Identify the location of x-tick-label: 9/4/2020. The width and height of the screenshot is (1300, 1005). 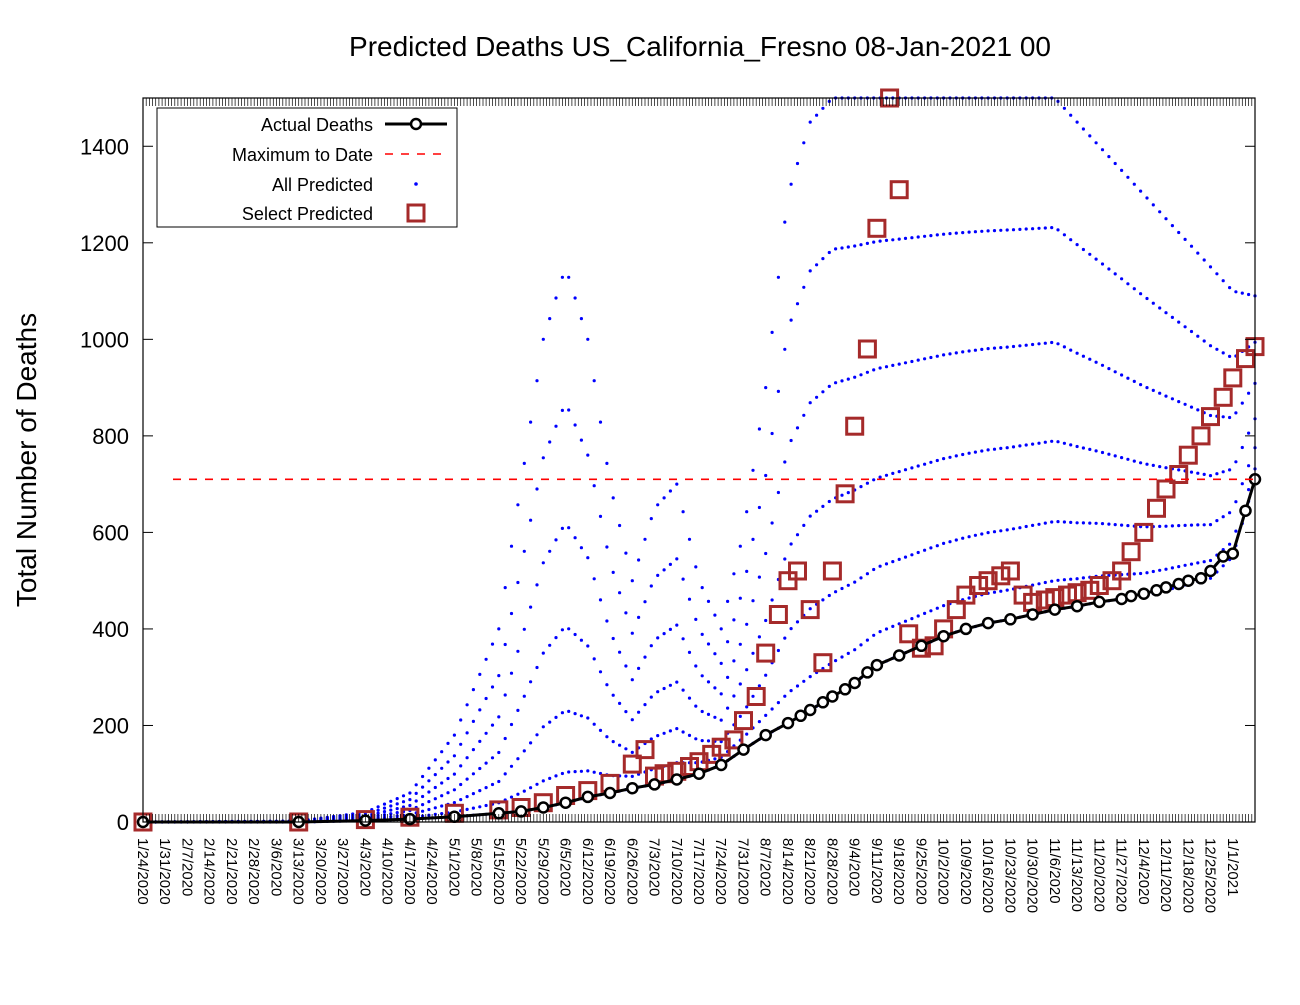
(854, 867).